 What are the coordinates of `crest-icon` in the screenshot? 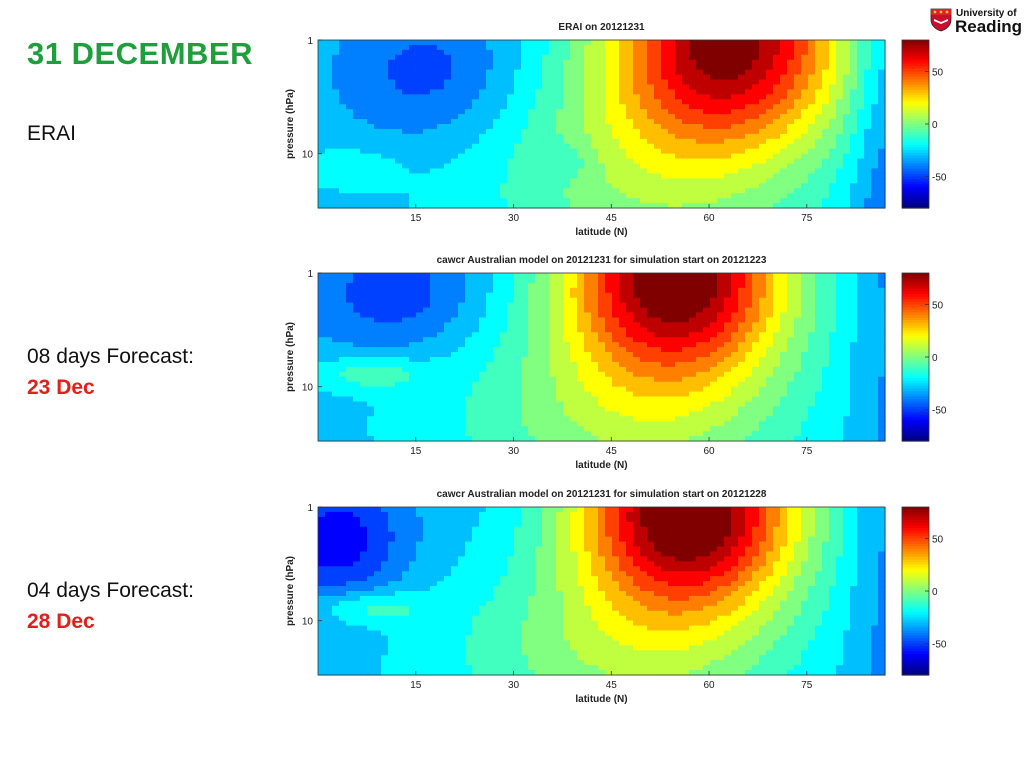 It's located at (941, 20).